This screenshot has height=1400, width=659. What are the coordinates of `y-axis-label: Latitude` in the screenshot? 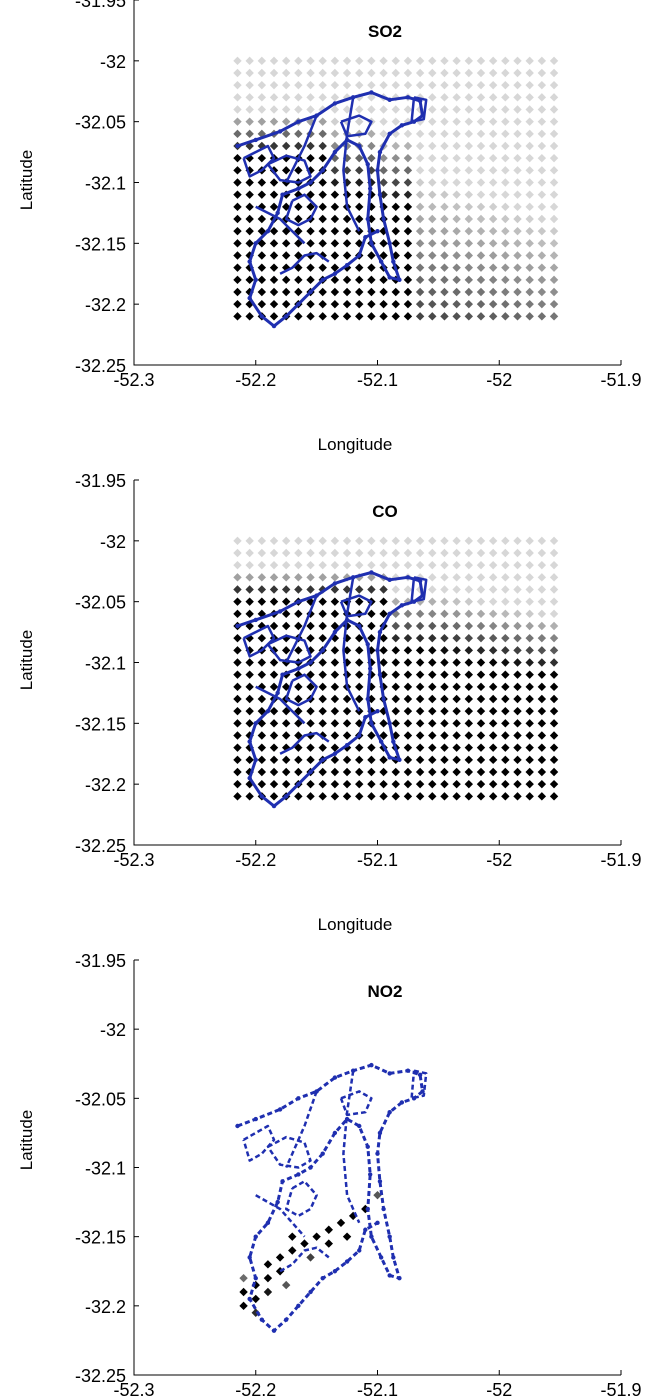 It's located at (26, 660).